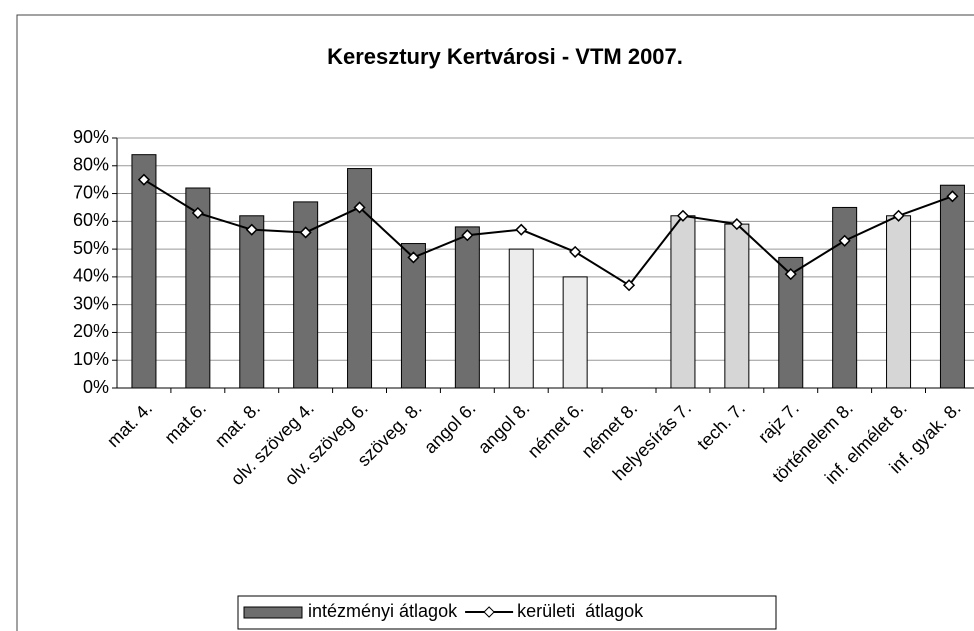 The image size is (974, 631). I want to click on y-tick-label: 0%, so click(96, 387).